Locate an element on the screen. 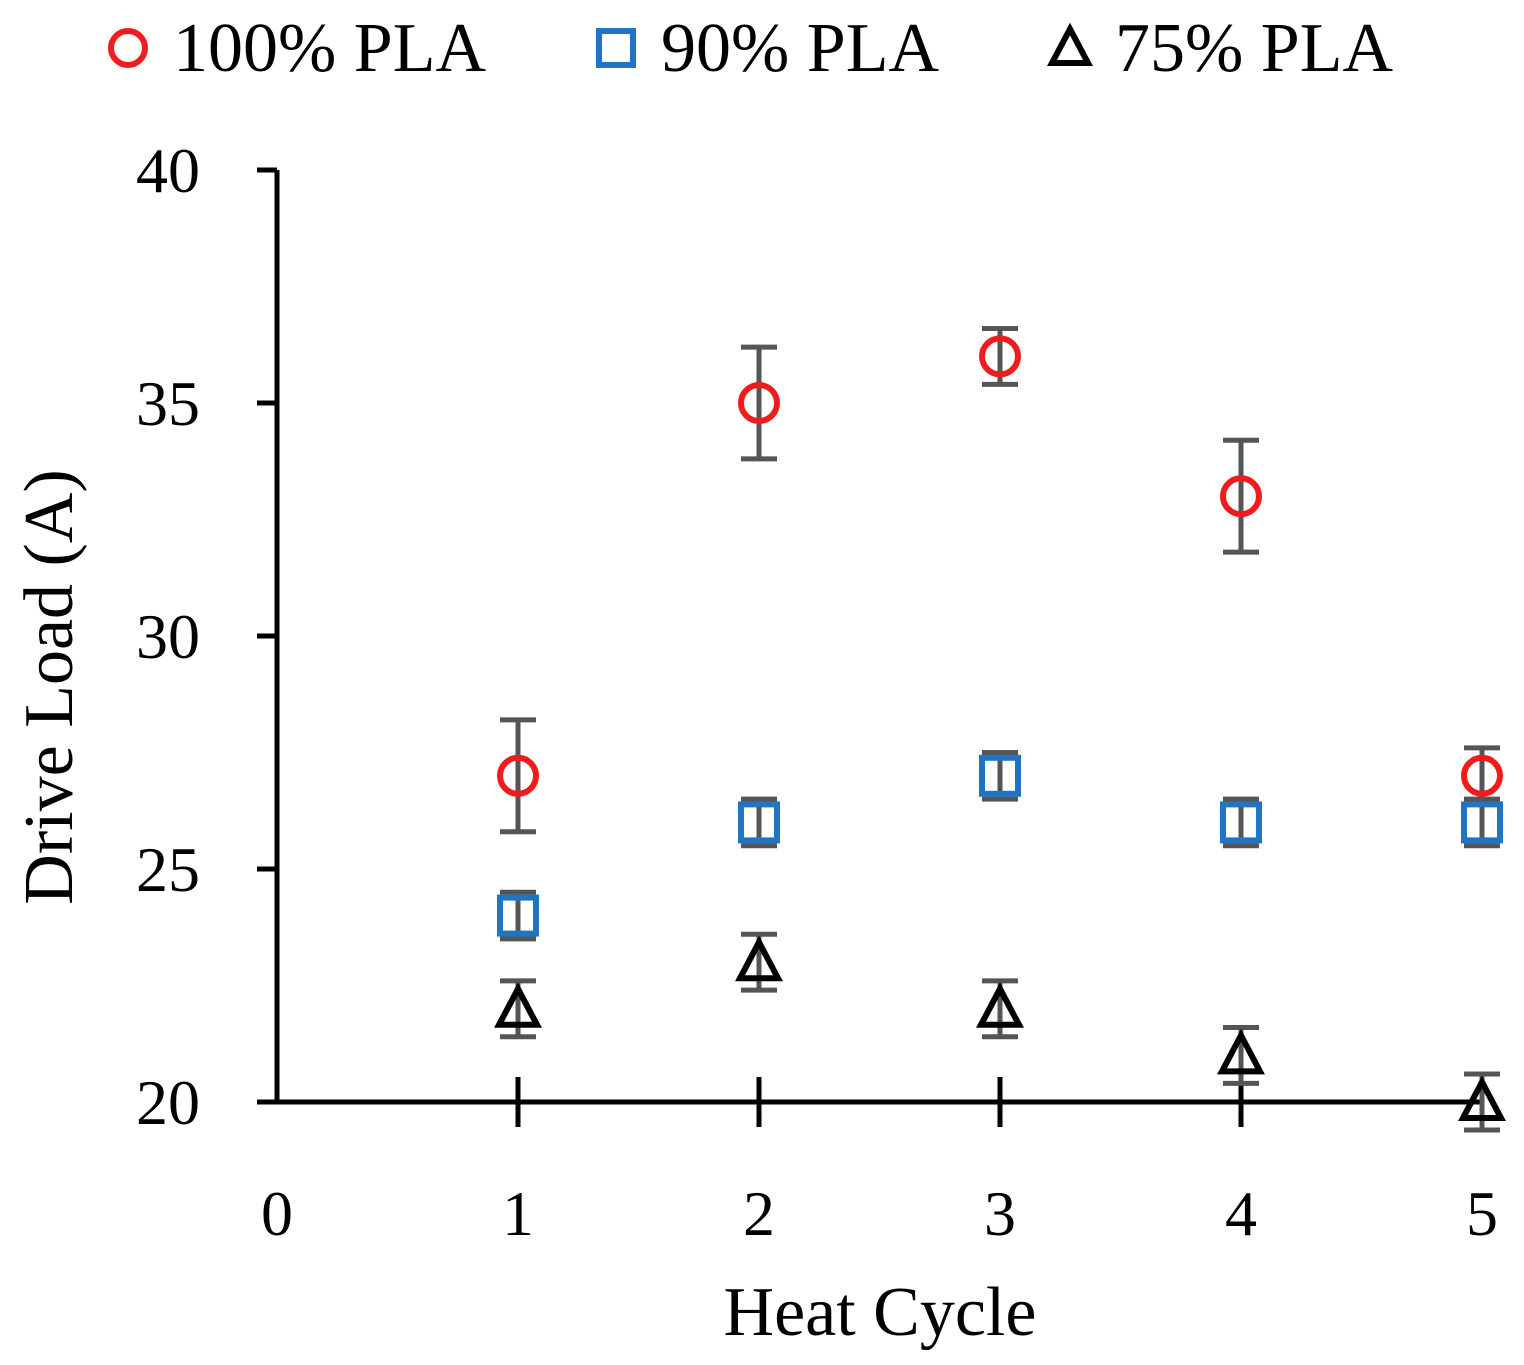 The width and height of the screenshot is (1524, 1365). y-tick-label: 40 is located at coordinates (168, 170).